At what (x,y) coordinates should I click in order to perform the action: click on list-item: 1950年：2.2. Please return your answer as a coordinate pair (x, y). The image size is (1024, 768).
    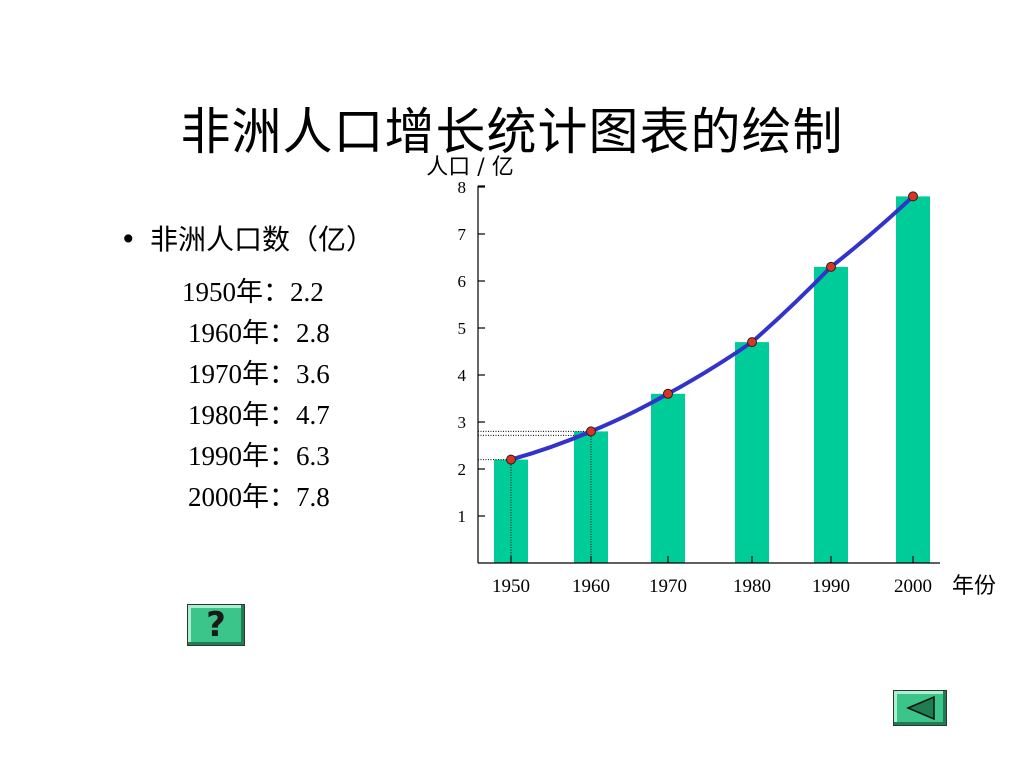
    Looking at the image, I should click on (253, 292).